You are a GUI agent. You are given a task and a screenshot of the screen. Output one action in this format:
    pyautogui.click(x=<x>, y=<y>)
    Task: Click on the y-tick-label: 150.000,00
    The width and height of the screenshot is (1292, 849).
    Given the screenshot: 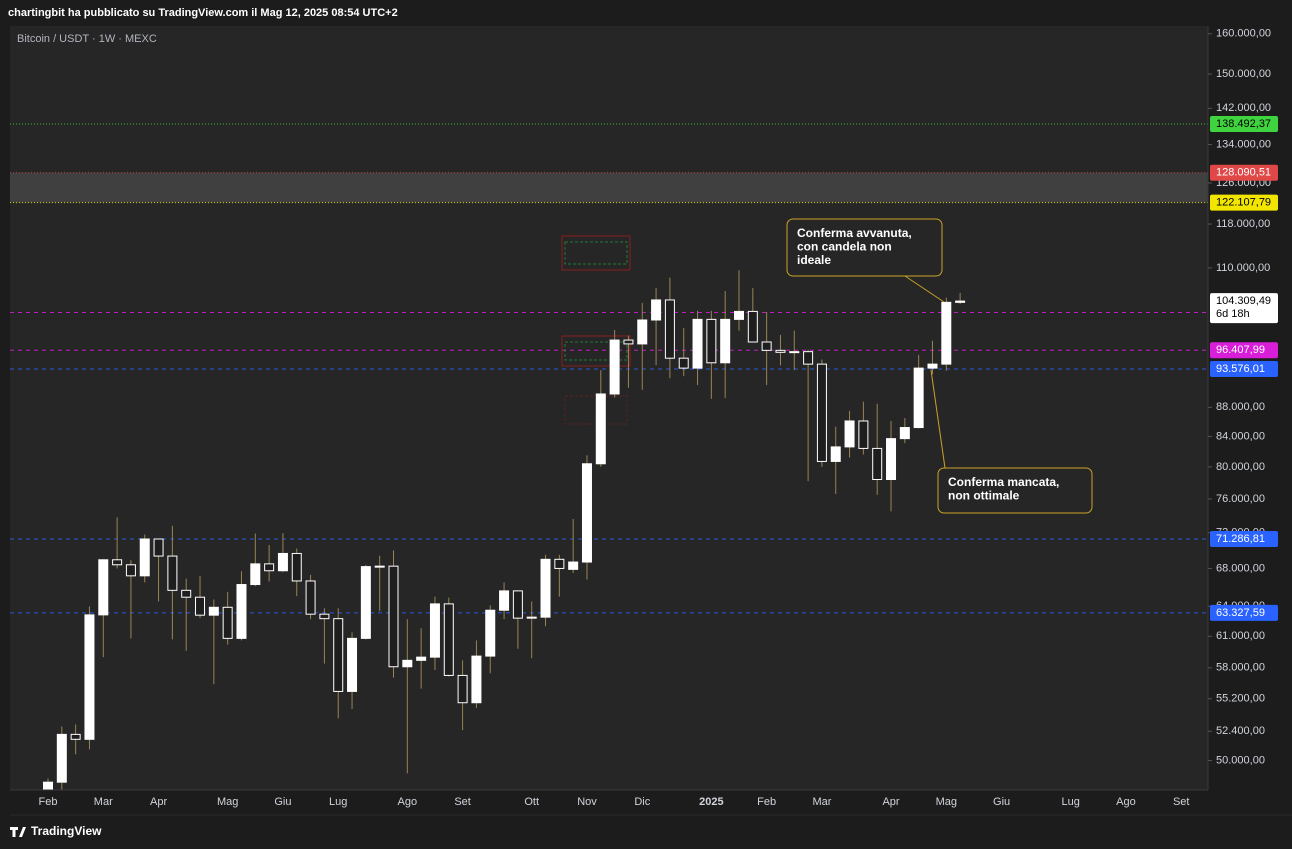 What is the action you would take?
    pyautogui.click(x=1243, y=74)
    